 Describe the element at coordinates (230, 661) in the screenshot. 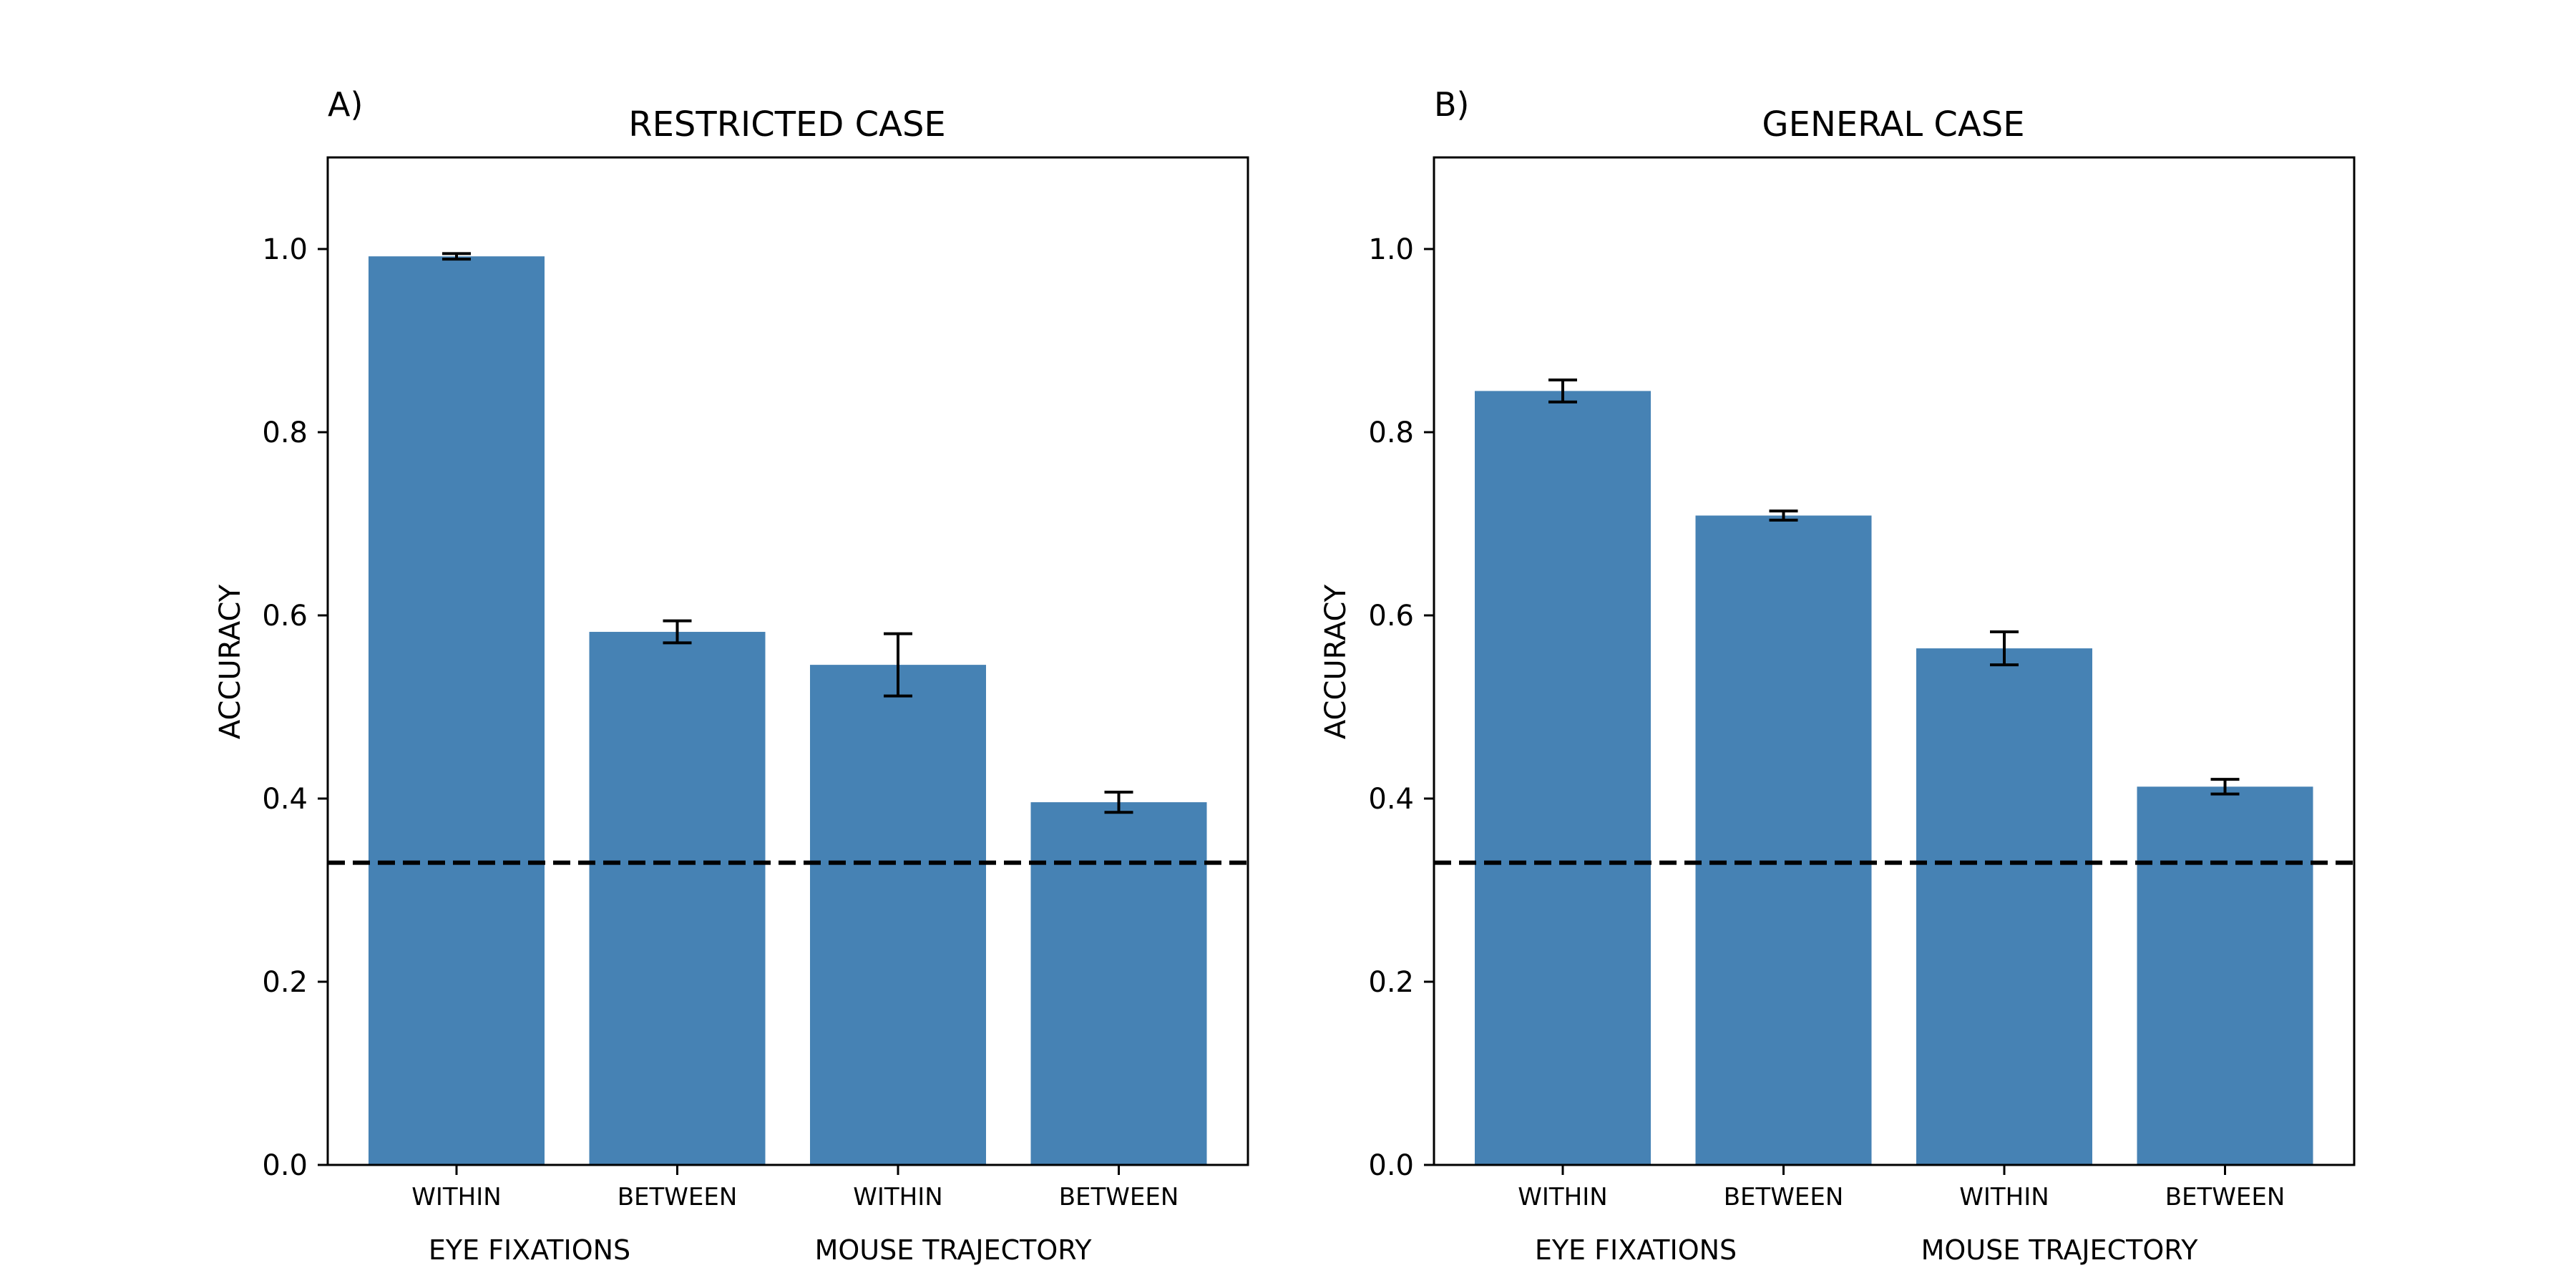

I see `panel-a-ylabel: ACCURACY` at that location.